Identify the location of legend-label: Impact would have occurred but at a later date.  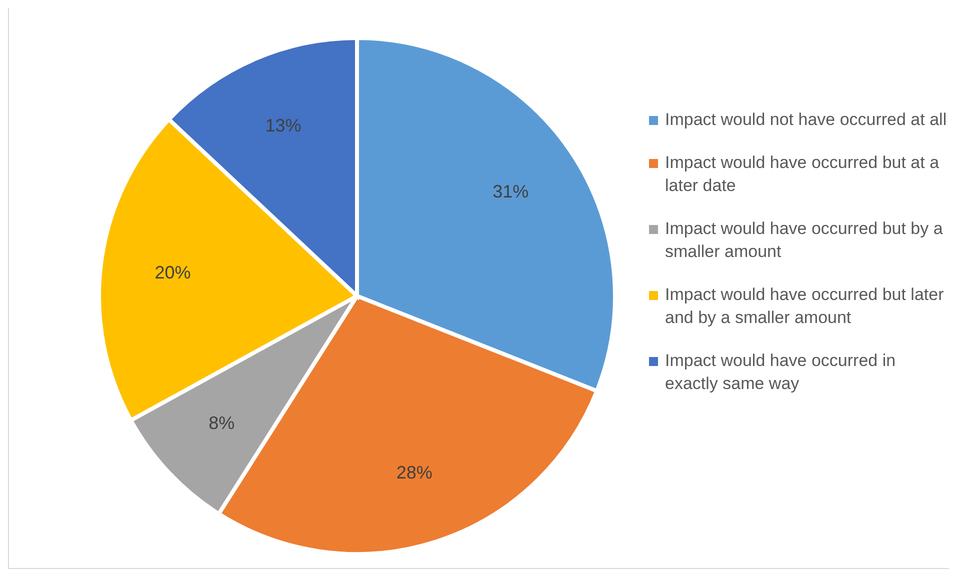
(802, 174).